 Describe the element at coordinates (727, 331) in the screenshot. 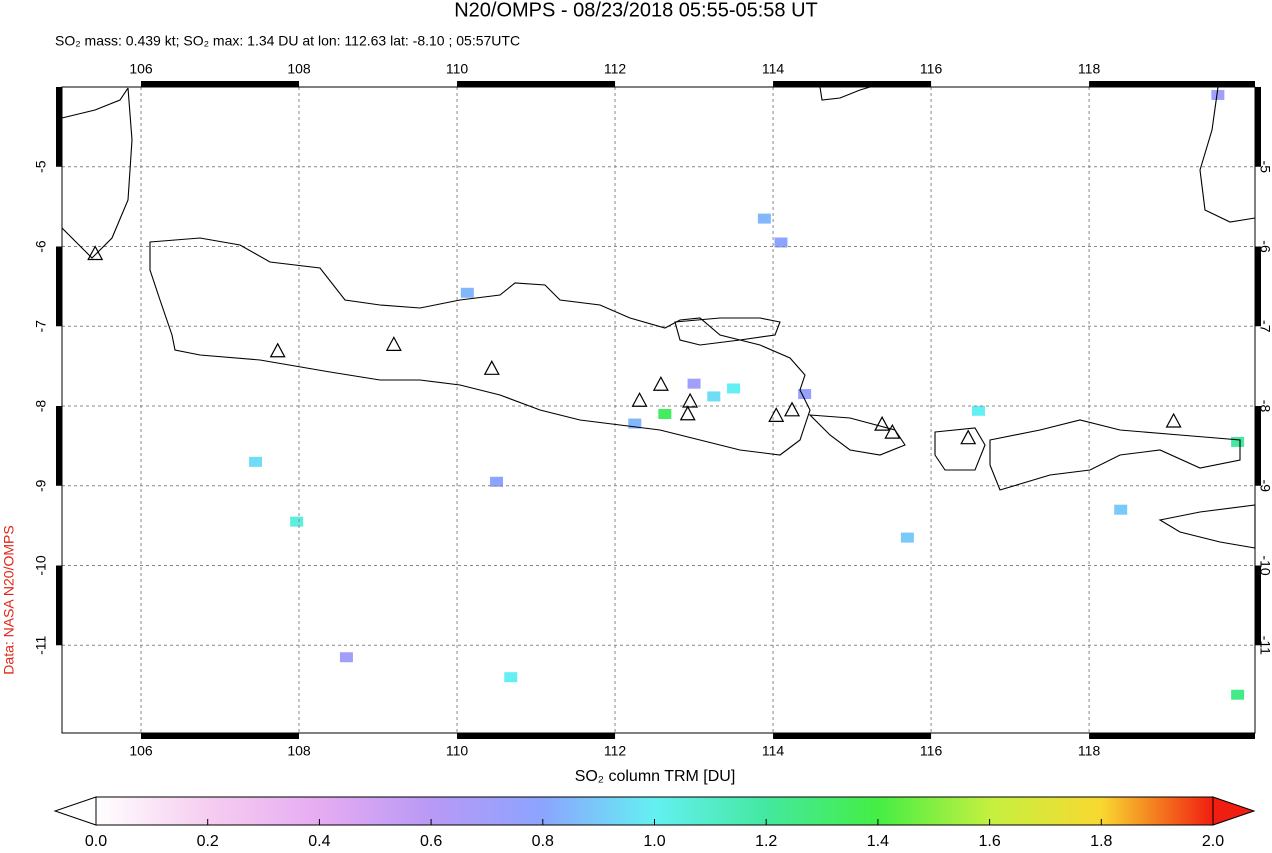

I see `coast-madura` at that location.